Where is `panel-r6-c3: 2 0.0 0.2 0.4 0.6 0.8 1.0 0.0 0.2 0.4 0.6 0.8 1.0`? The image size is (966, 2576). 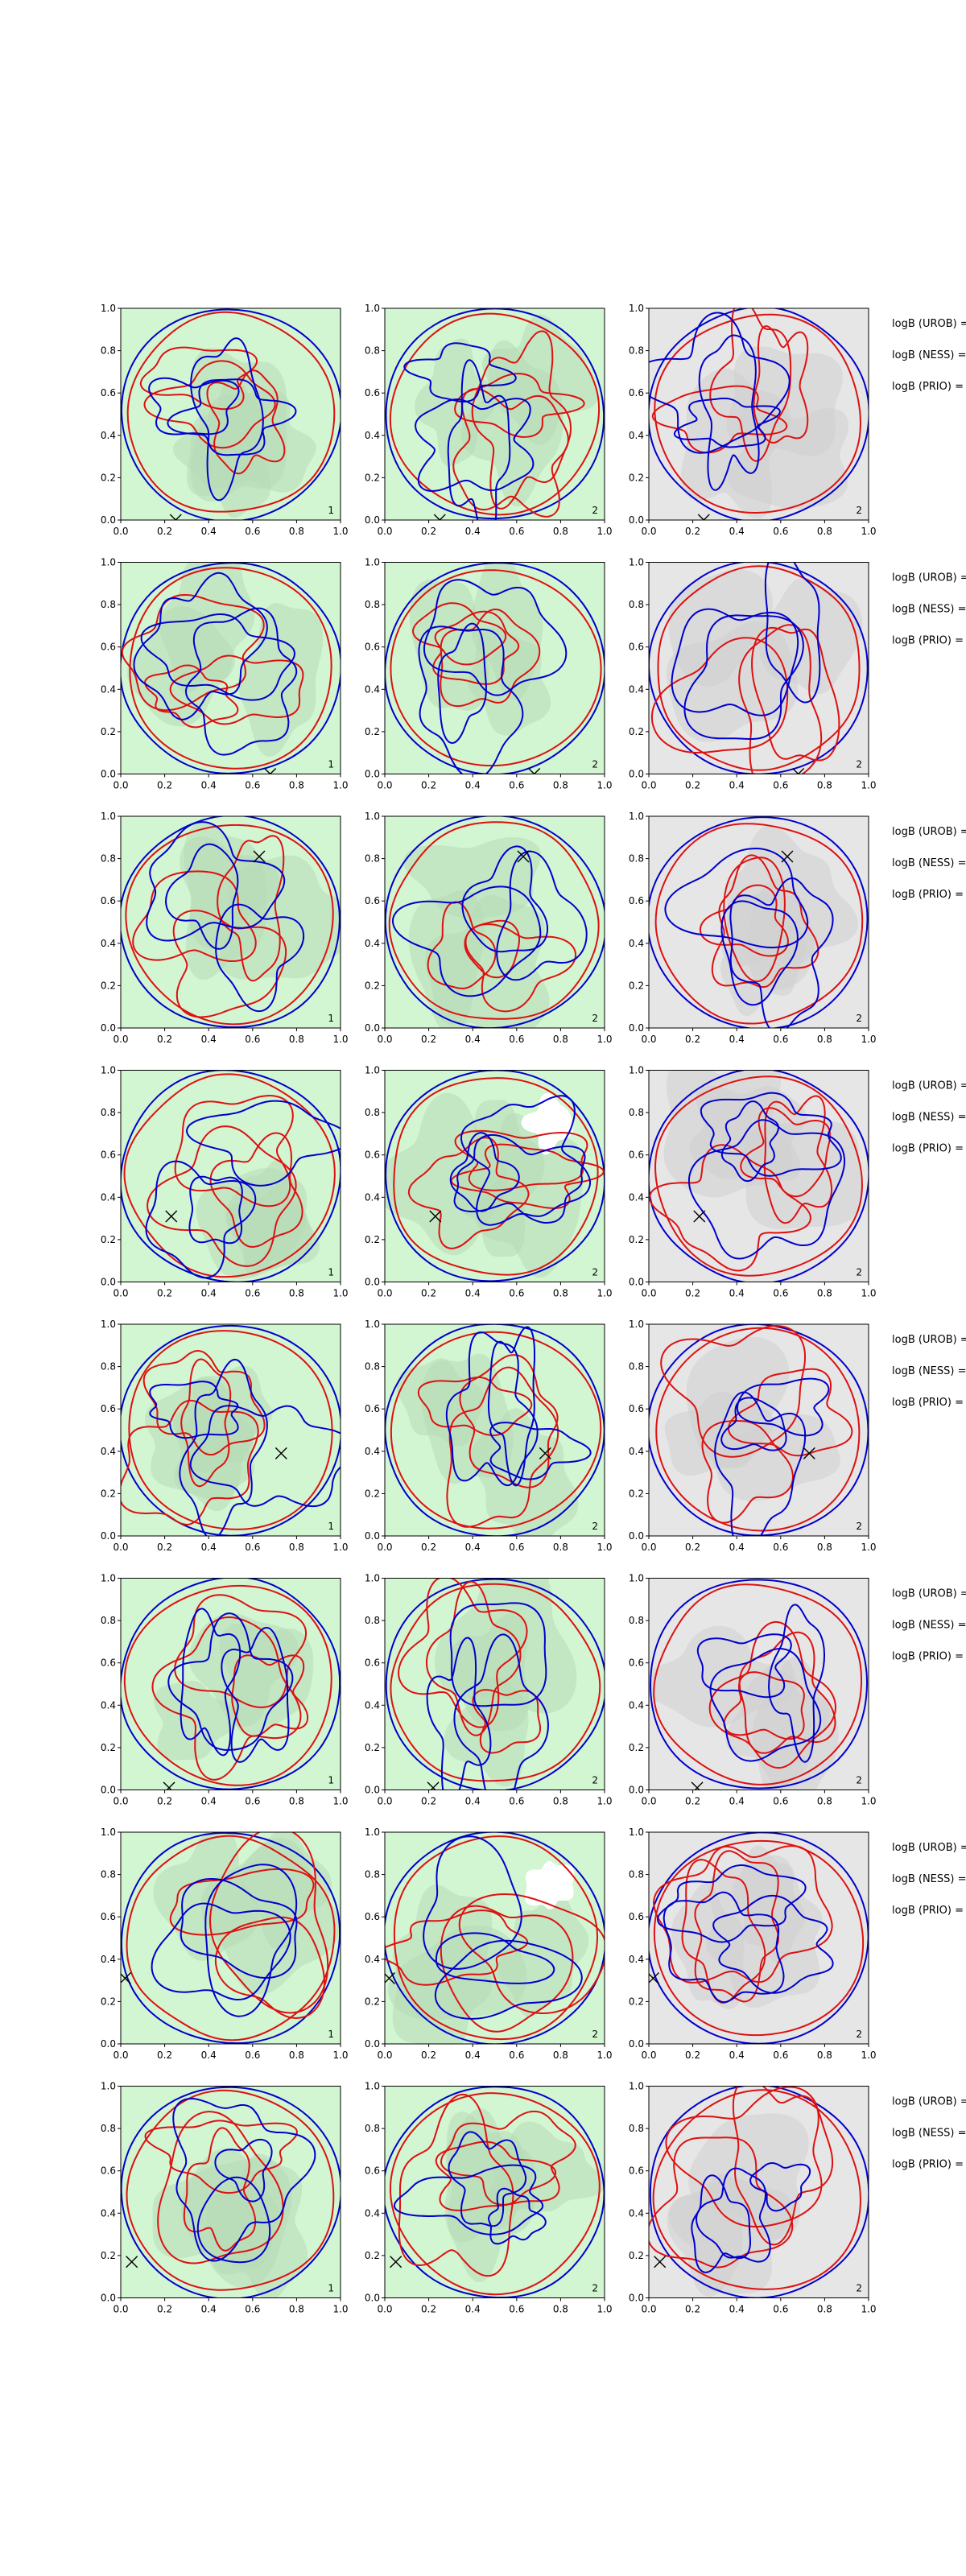 panel-r6-c3: 2 0.0 0.2 0.4 0.6 0.8 1.0 0.0 0.2 0.4 0.6 0.8 1.0 is located at coordinates (753, 1690).